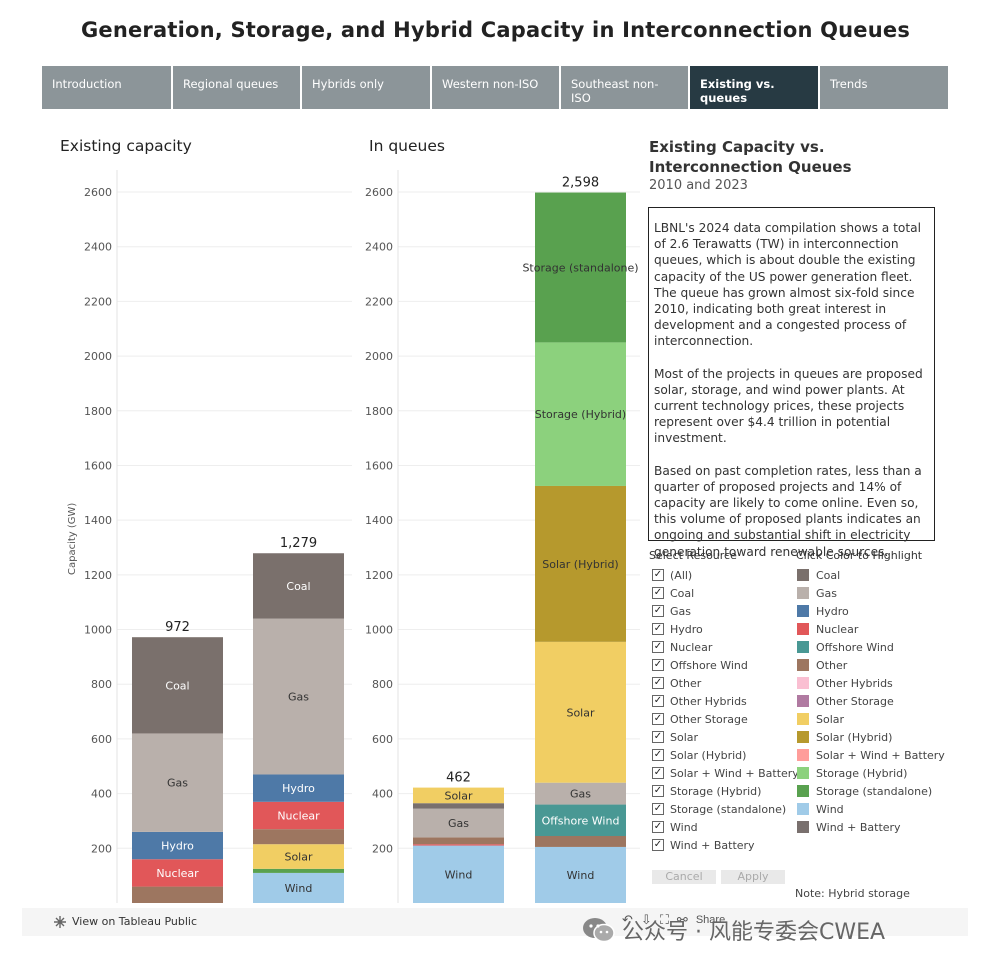 The width and height of the screenshot is (991, 971). What do you see at coordinates (884, 87) in the screenshot?
I see `tab-trends: Trends` at bounding box center [884, 87].